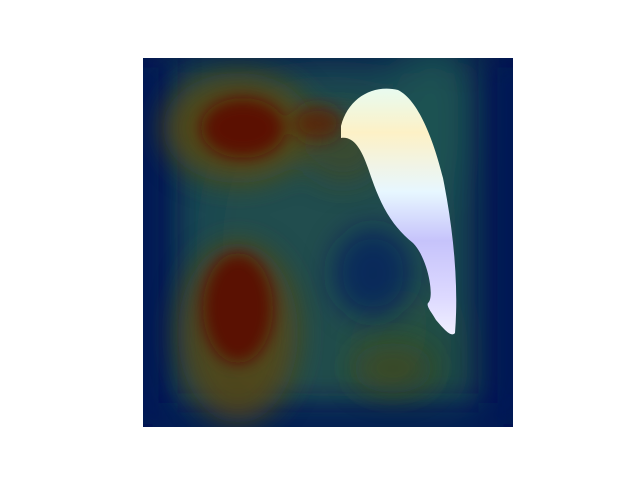 This screenshot has height=480, width=640. What do you see at coordinates (272, 230) in the screenshot?
I see `high-activation` at bounding box center [272, 230].